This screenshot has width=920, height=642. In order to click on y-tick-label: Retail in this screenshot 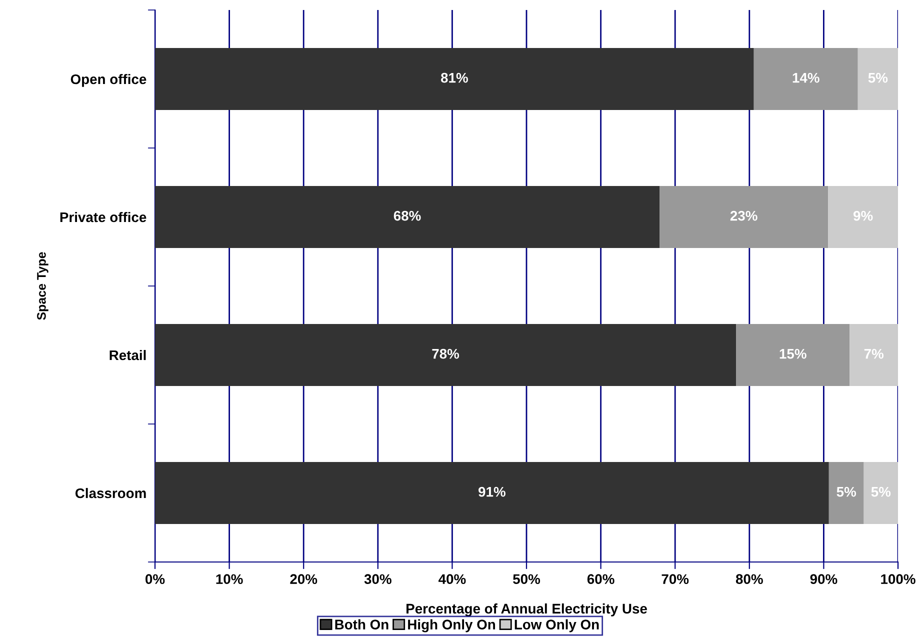, I will do `click(128, 355)`.